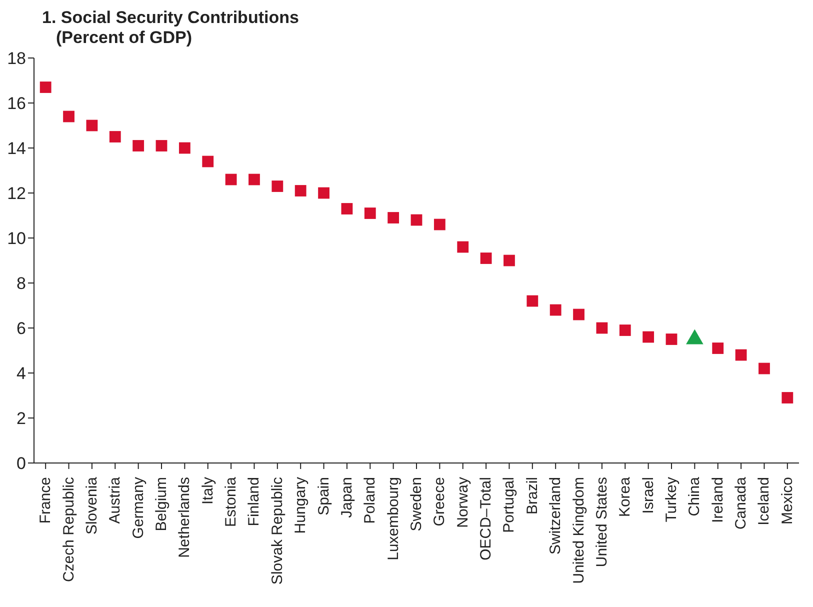  What do you see at coordinates (21, 328) in the screenshot?
I see `y-tick-label: 6` at bounding box center [21, 328].